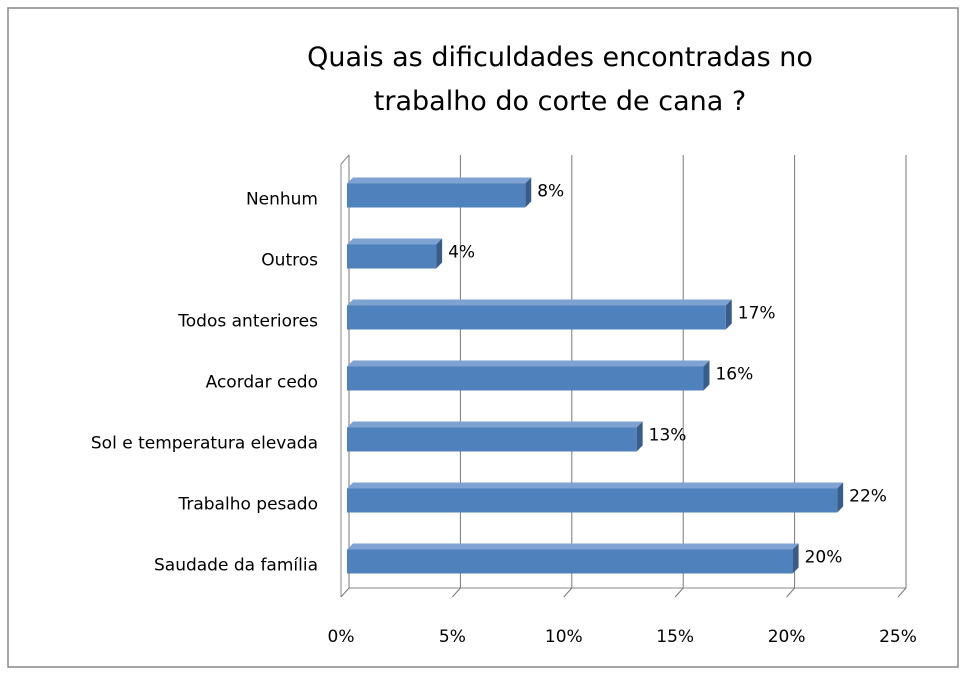 The image size is (967, 675). Describe the element at coordinates (550, 192) in the screenshot. I see `data-label: 8%` at that location.